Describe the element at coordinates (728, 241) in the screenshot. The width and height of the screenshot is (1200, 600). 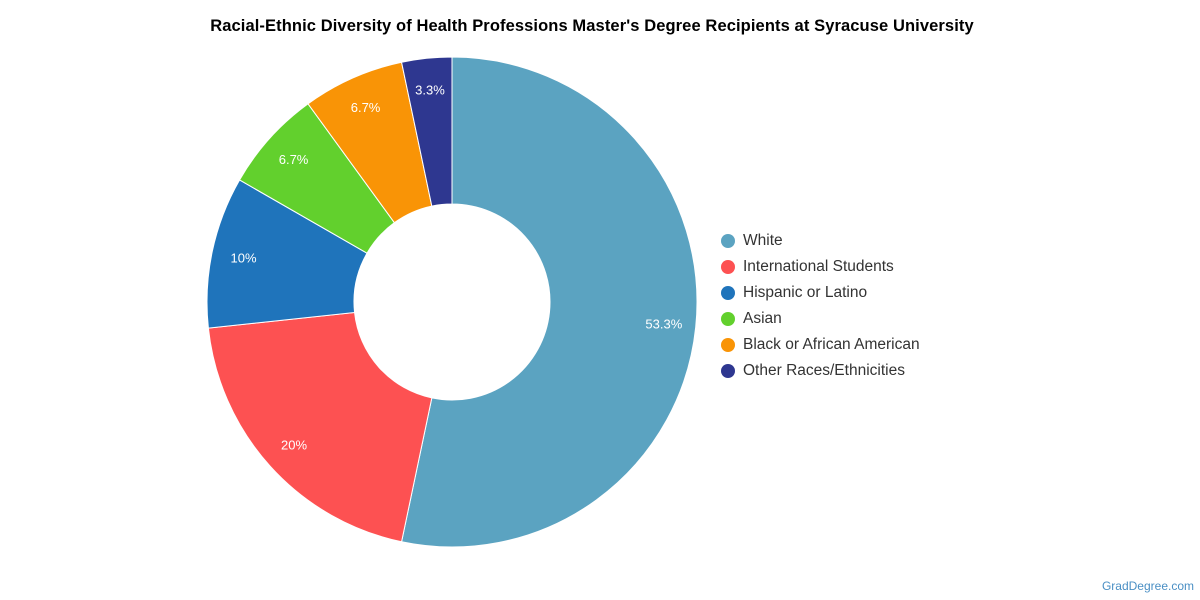
I see `legend-swatch-white` at that location.